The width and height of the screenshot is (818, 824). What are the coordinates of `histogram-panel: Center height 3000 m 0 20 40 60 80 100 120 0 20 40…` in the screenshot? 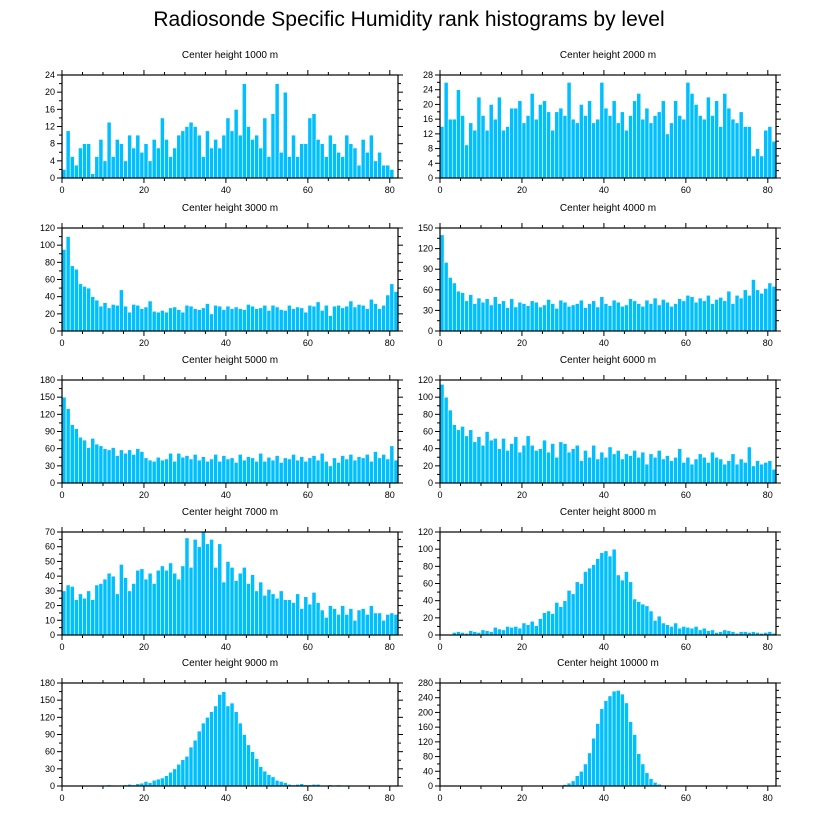 It's located at (221, 275).